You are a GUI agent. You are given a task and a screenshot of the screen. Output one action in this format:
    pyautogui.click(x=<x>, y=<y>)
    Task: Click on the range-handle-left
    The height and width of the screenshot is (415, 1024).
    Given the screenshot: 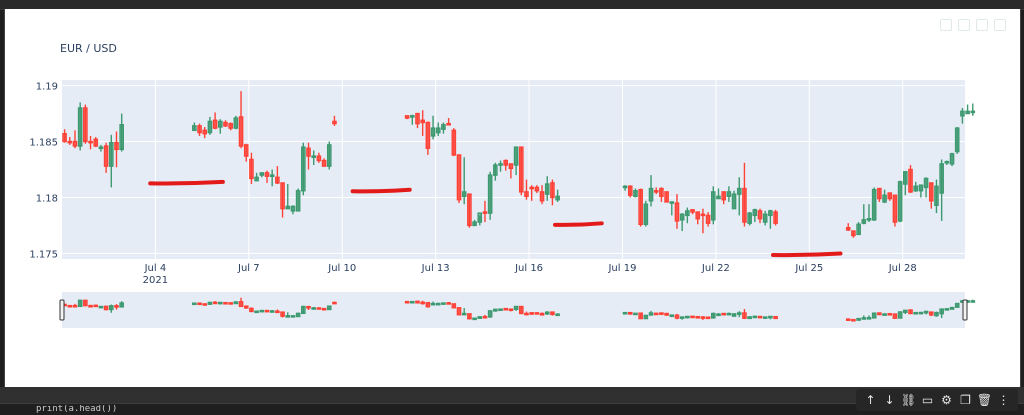 What is the action you would take?
    pyautogui.click(x=62, y=310)
    